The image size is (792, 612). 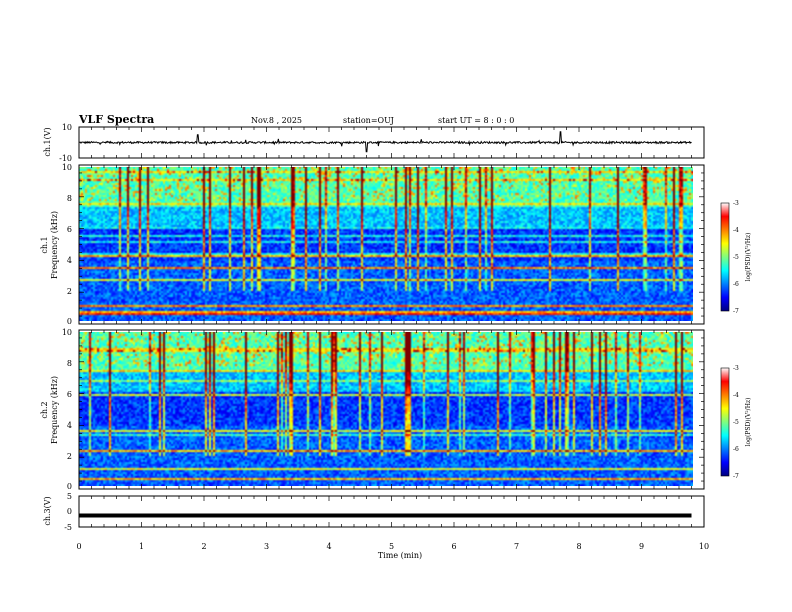 What do you see at coordinates (54, 410) in the screenshot?
I see `ch2-spec-ylabel-freq: Frequency (kHz)` at bounding box center [54, 410].